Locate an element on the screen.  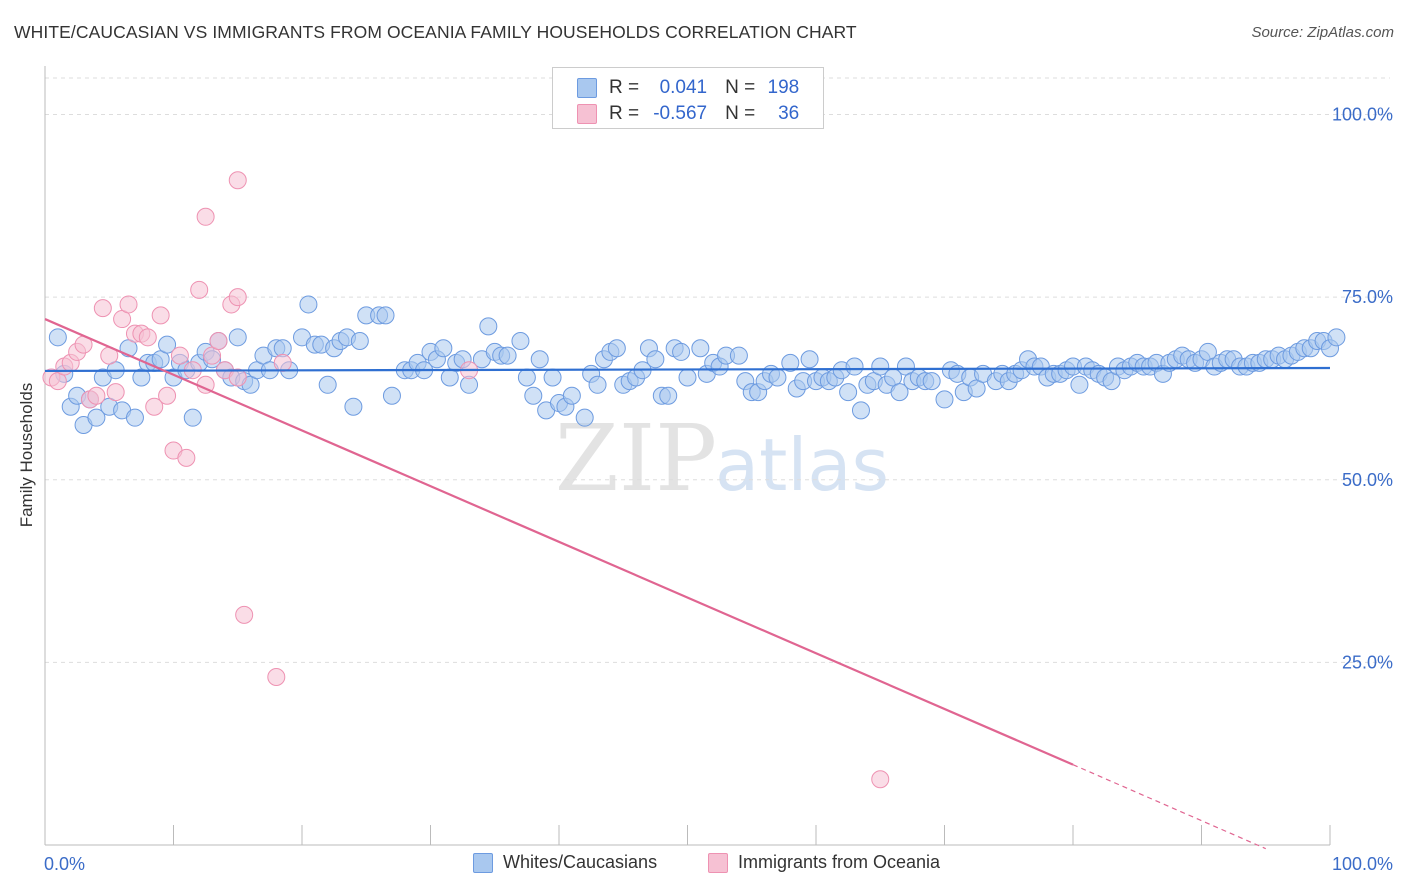
series-swatch-blue is located at coordinates (483, 862).